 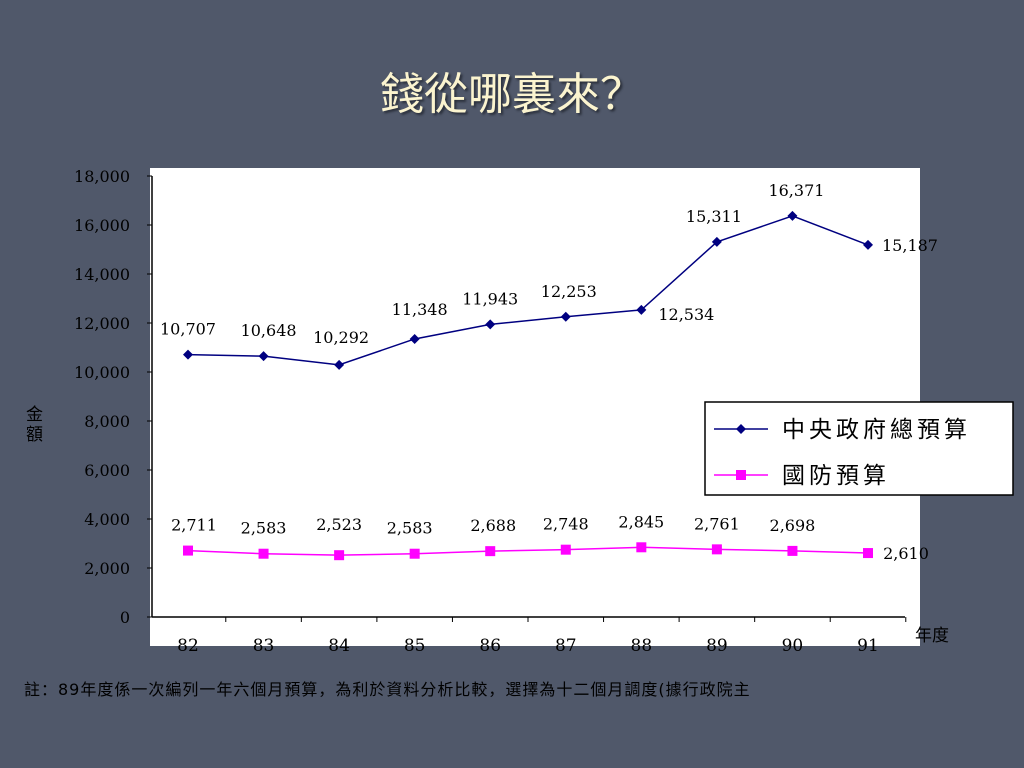 I want to click on y-tick-label: 6,000, so click(x=107, y=470).